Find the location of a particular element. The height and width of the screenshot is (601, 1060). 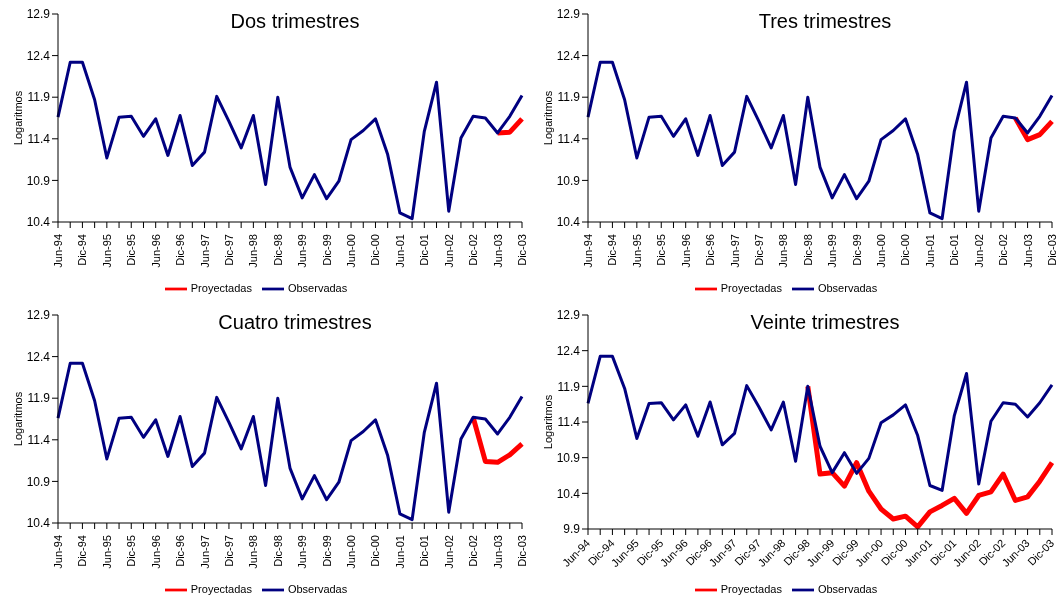

line-series is located at coordinates (820, 423).